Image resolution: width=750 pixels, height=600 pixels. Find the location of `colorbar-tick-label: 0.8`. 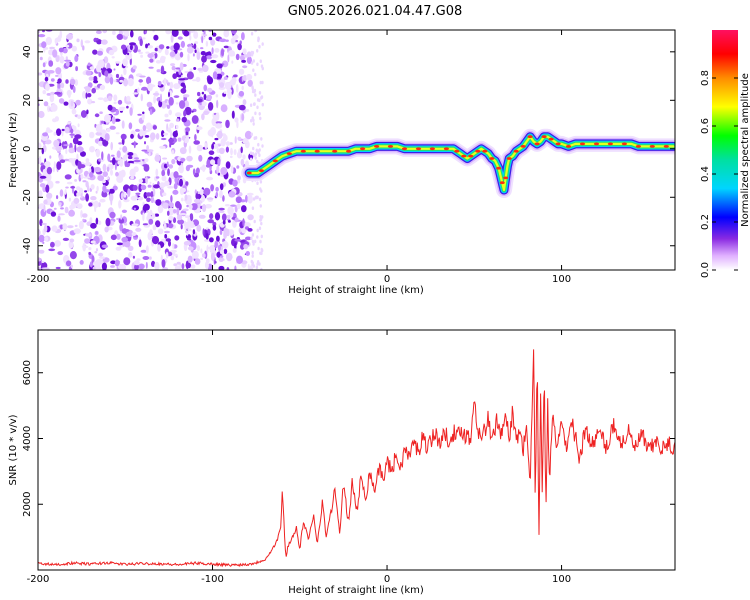

colorbar-tick-label: 0.8 is located at coordinates (705, 78).